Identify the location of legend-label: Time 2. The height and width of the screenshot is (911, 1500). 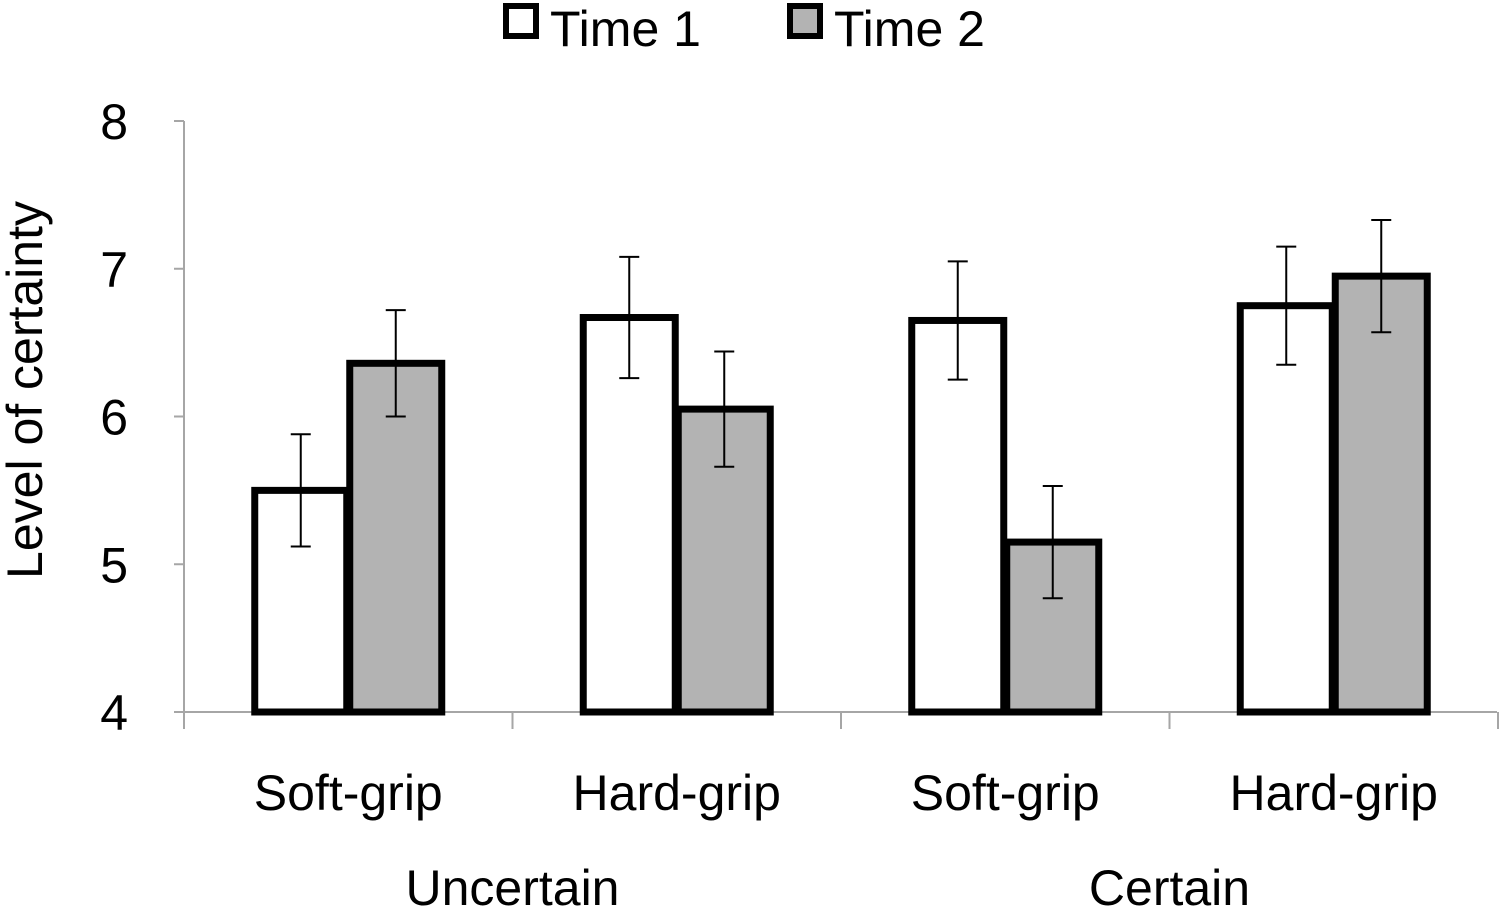
(909, 29).